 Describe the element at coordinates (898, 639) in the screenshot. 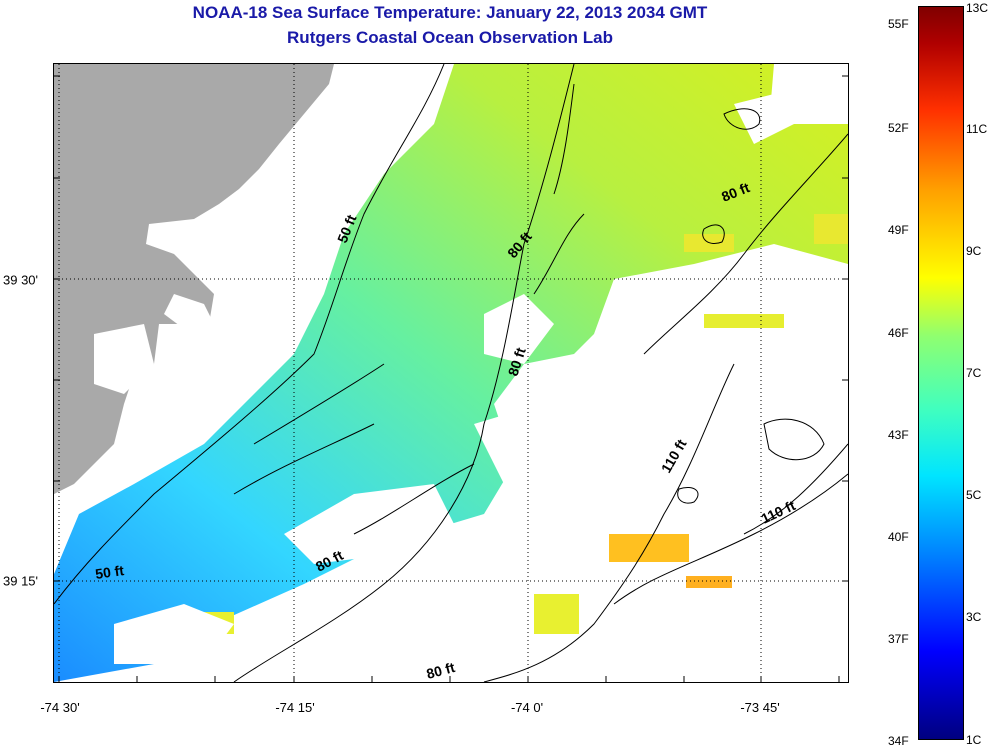

I see `colorbar-f-label: 37F` at that location.